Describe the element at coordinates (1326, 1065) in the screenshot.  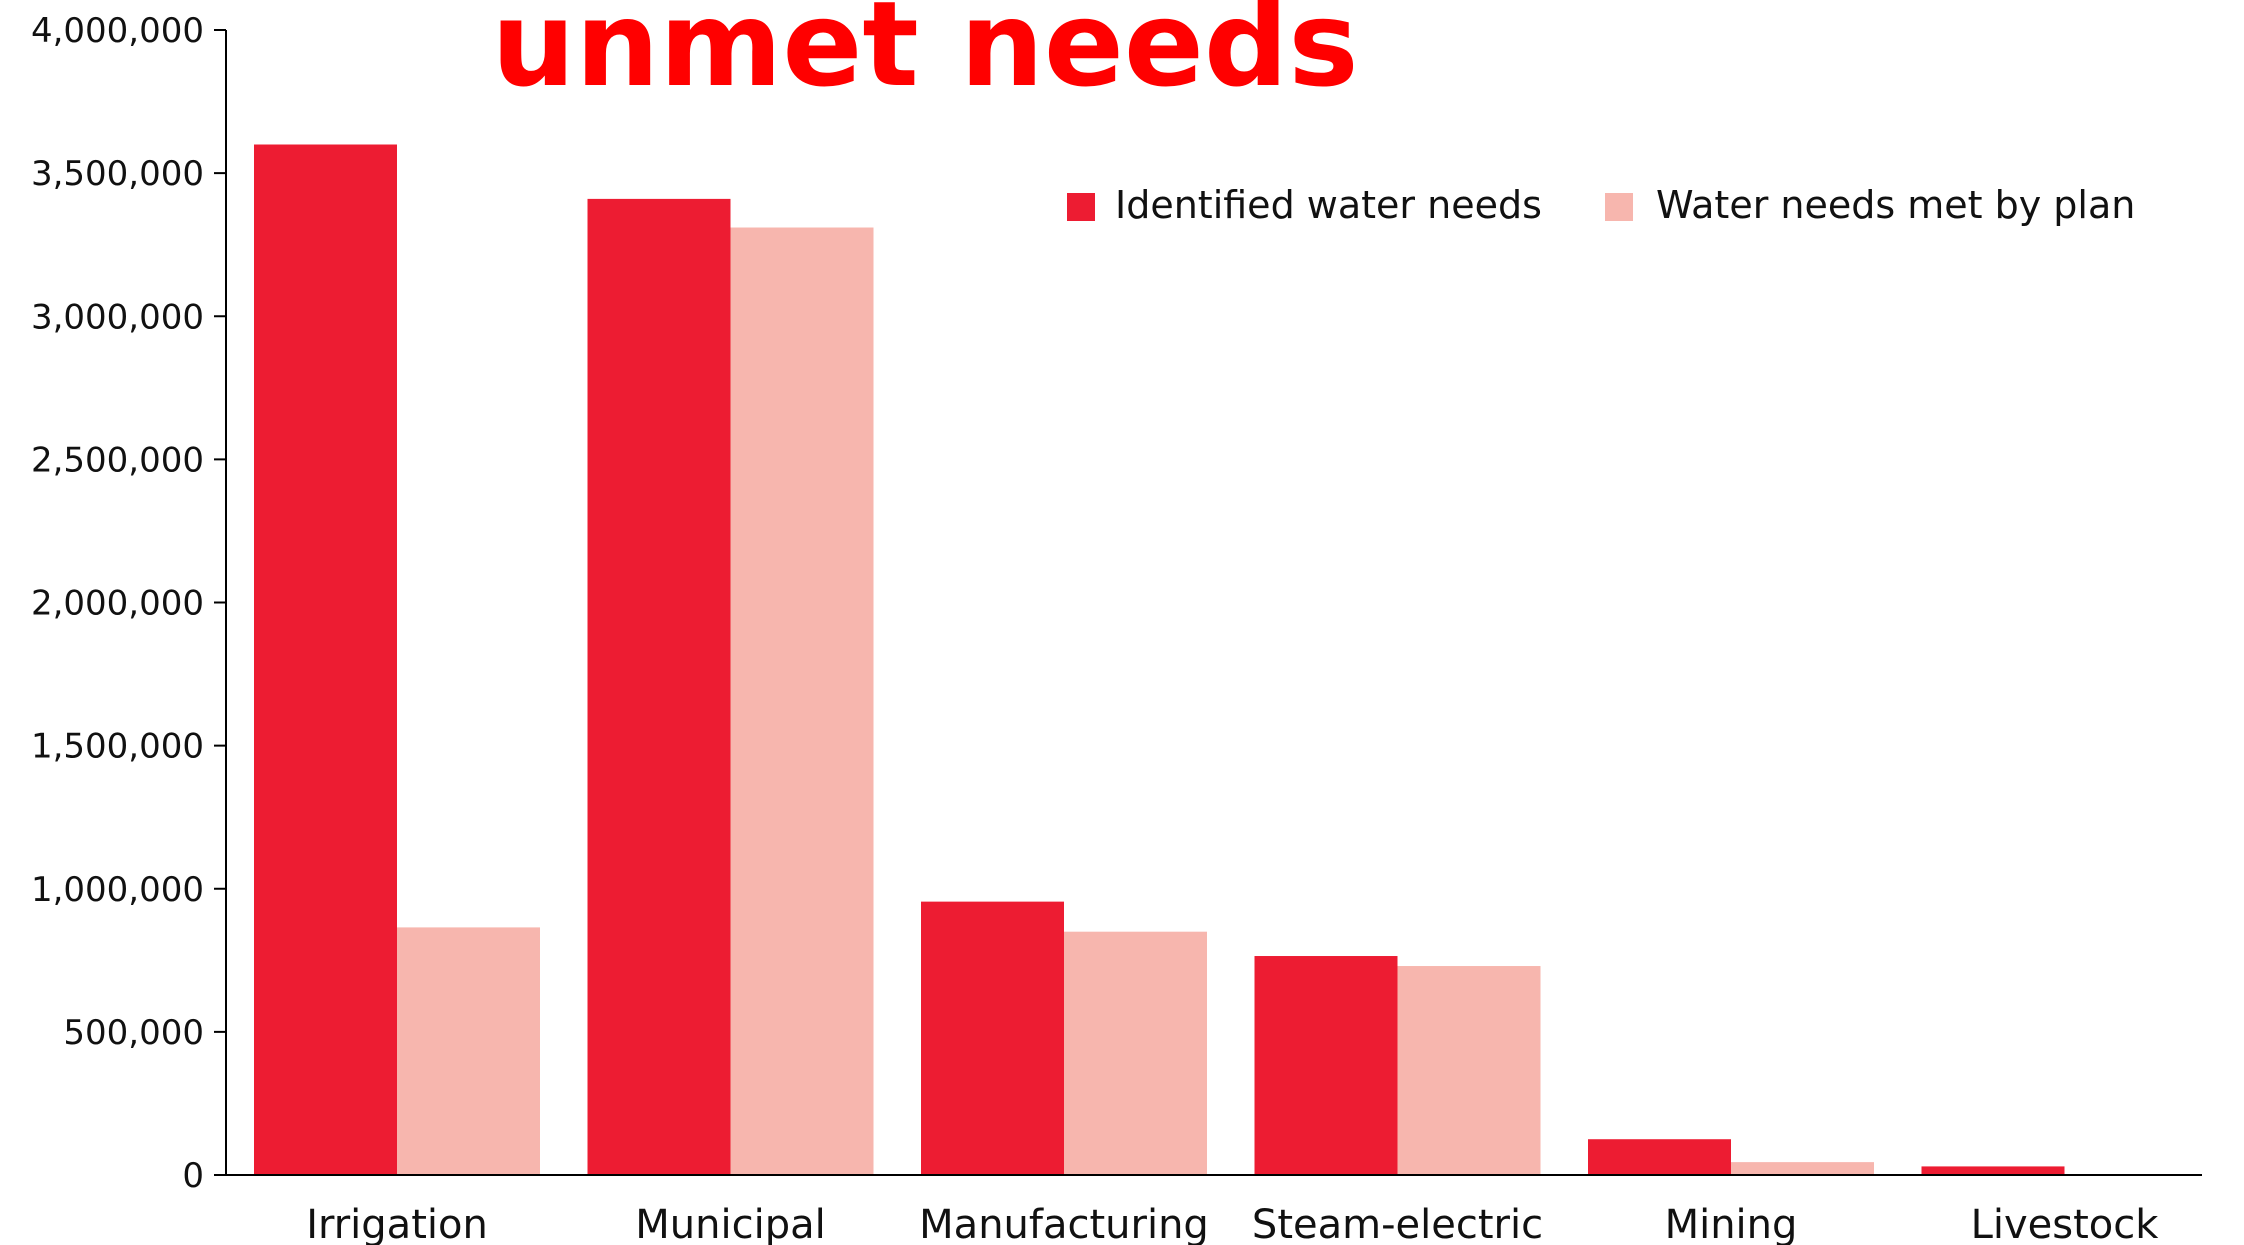
I see `bar-identified-steam-electric` at that location.